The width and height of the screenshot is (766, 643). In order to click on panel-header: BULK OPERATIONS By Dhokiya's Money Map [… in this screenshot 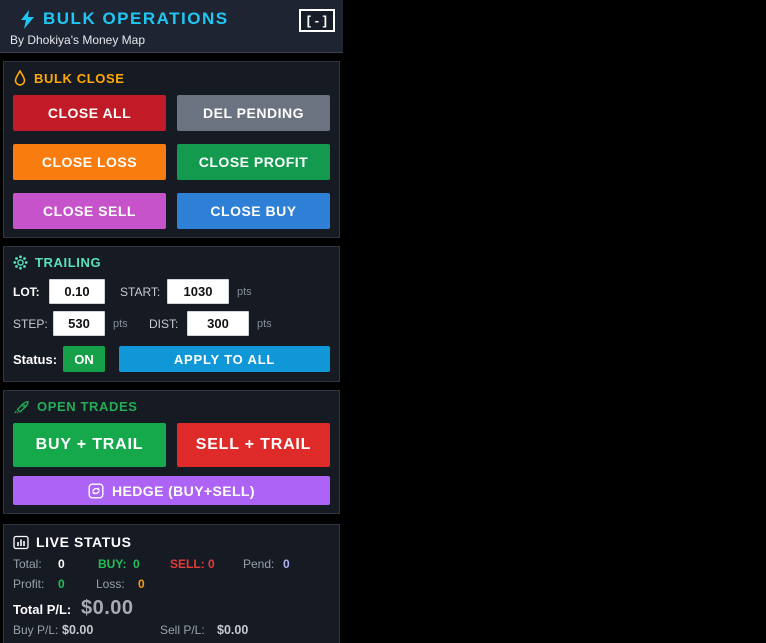, I will do `click(171, 26)`.